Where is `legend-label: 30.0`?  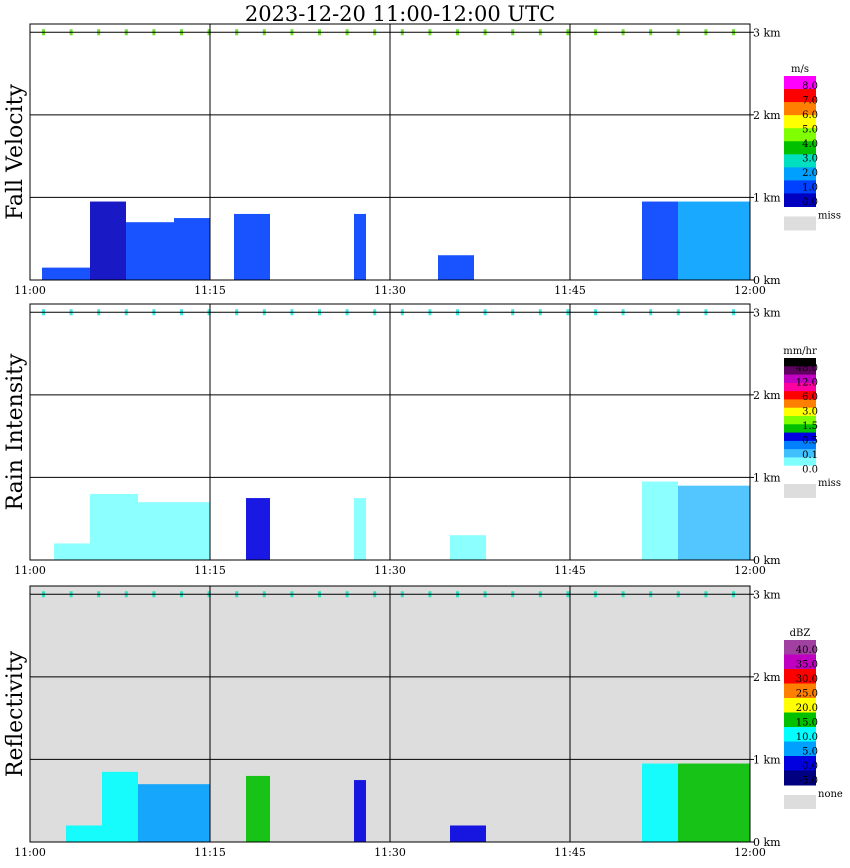
legend-label: 30.0 is located at coordinates (807, 679).